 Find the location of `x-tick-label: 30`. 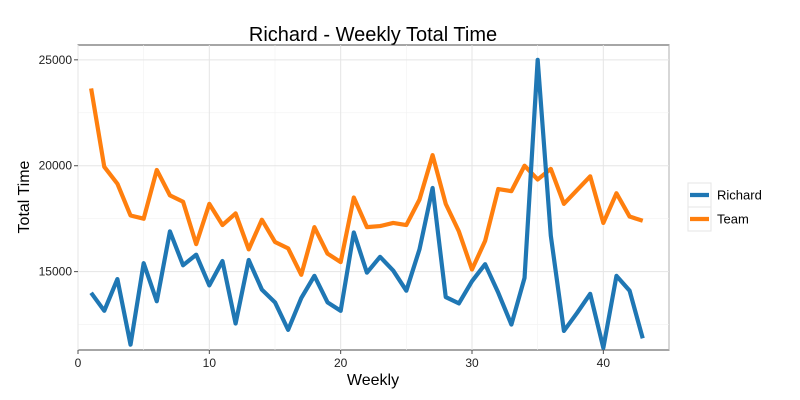

x-tick-label: 30 is located at coordinates (472, 363).